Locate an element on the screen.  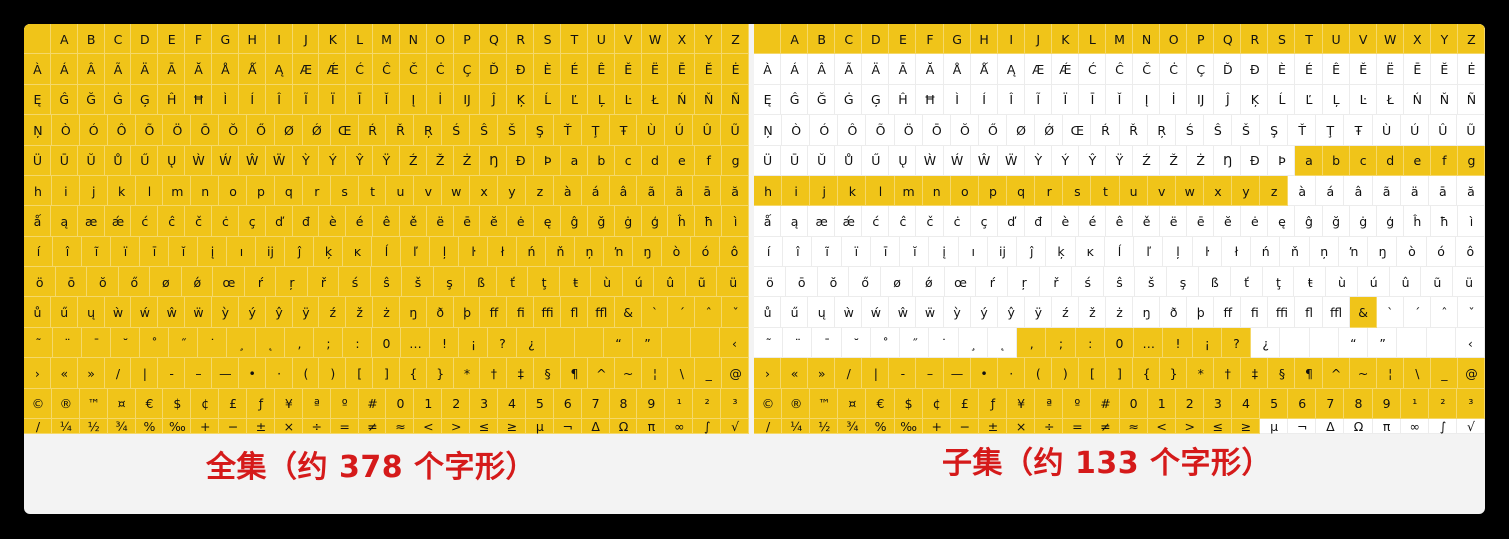
full-set-glyph-cell: ; is located at coordinates (328, 343).